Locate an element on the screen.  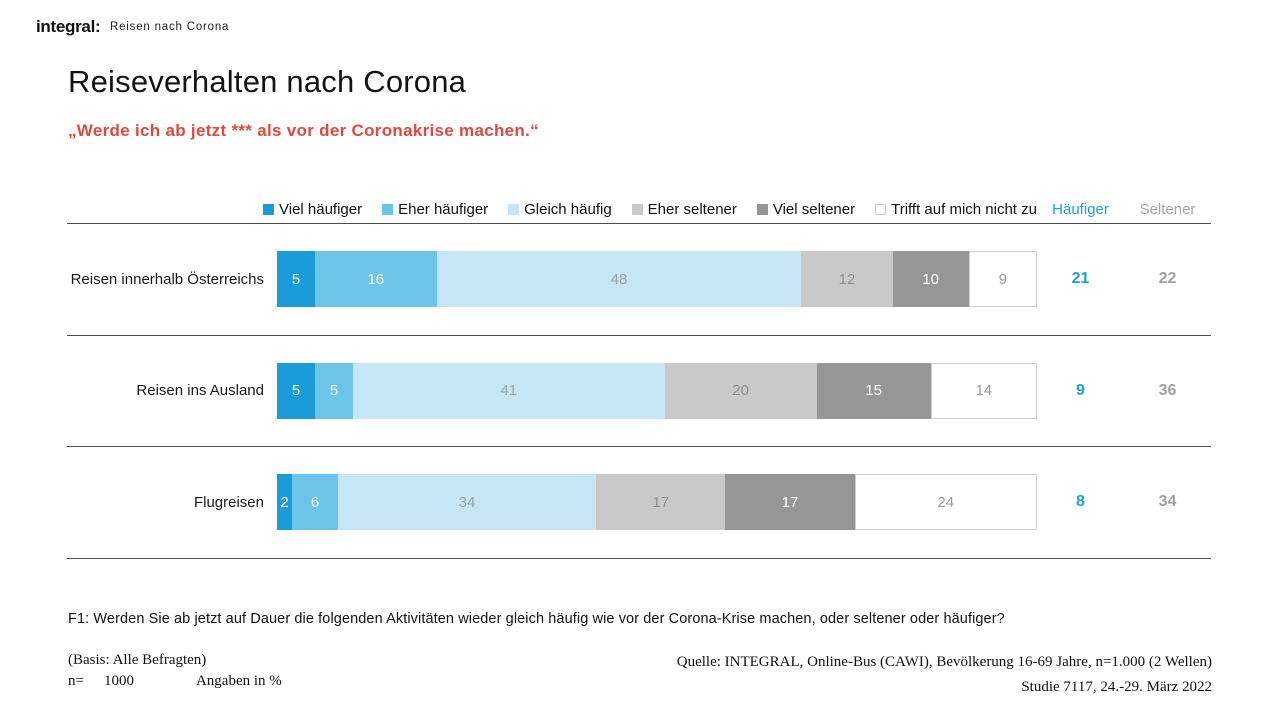
header-project-label: Reisen nach Corona is located at coordinates (170, 27).